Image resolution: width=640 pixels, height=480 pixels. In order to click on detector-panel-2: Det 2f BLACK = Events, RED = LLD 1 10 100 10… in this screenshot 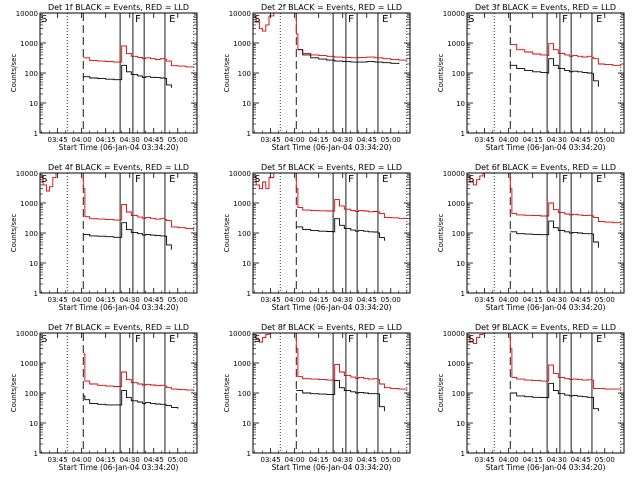, I will do `click(317, 77)`.